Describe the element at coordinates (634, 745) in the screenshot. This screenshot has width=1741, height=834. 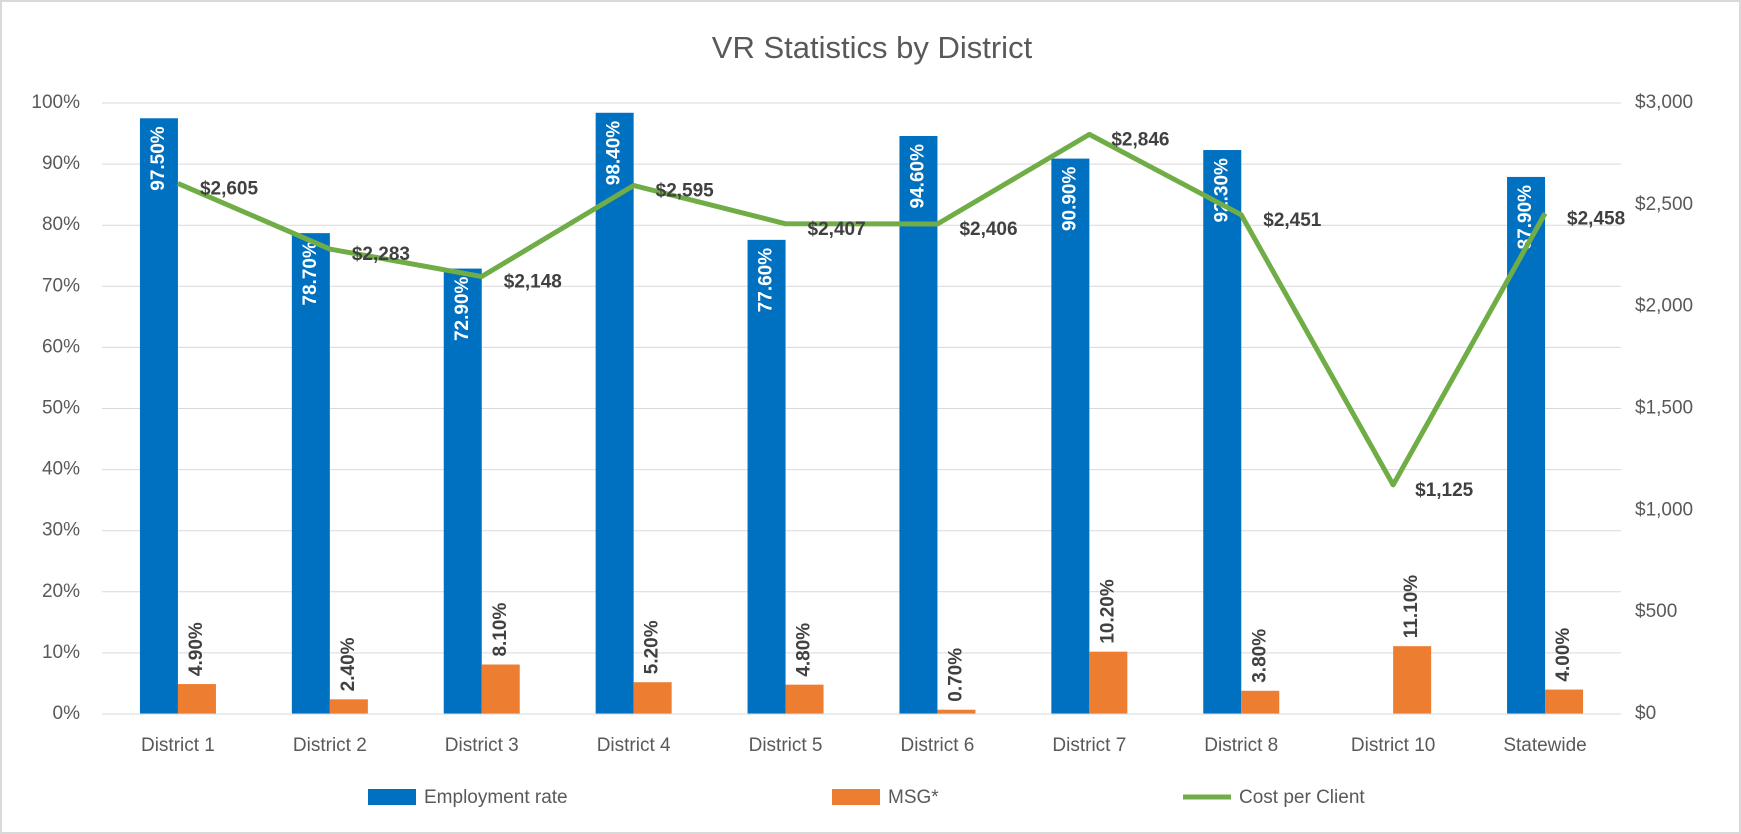
I see `x-tick-label: District 4` at that location.